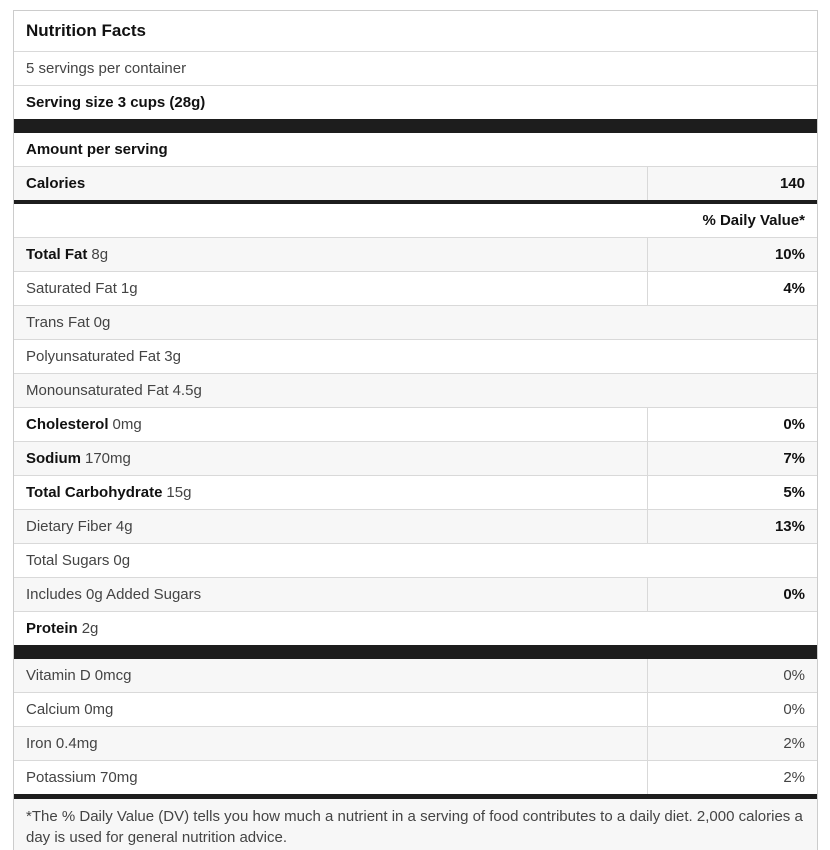 Image resolution: width=830 pixels, height=850 pixels. What do you see at coordinates (67, 424) in the screenshot?
I see `nutrient-name: Cholesterol` at bounding box center [67, 424].